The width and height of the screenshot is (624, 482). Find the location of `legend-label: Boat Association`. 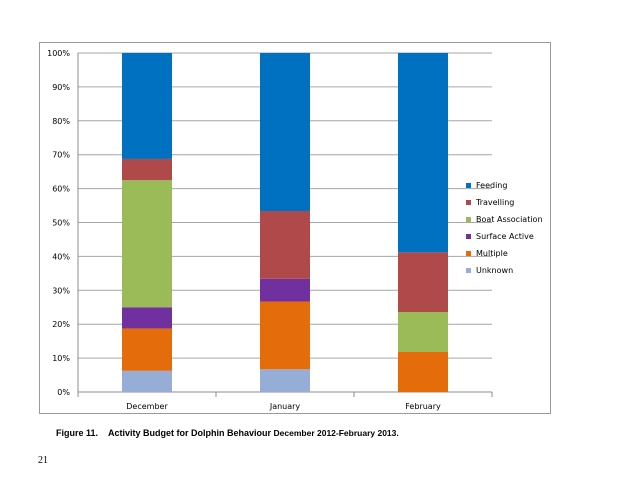

legend-label: Boat Association is located at coordinates (509, 219).